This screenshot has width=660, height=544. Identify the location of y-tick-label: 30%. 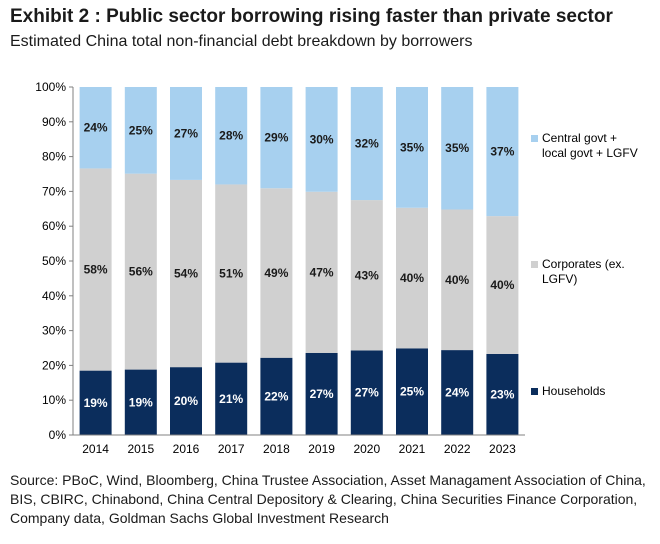
(54, 331).